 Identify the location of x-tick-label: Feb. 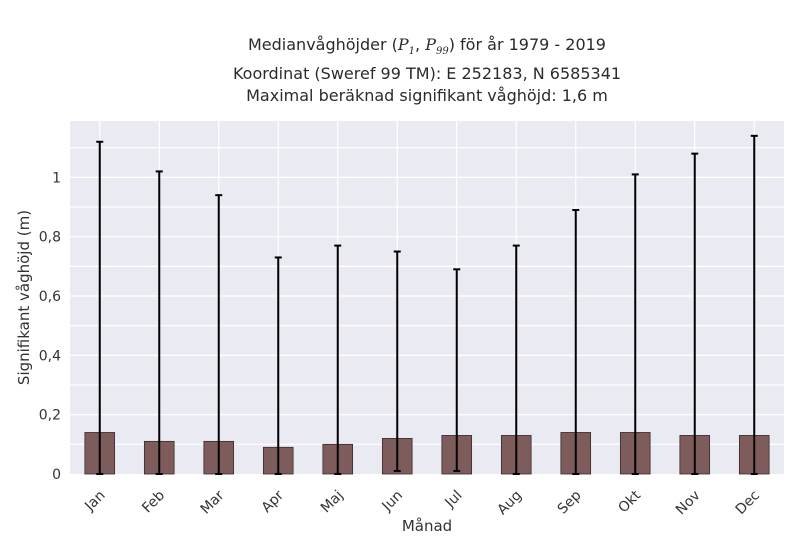
(153, 501).